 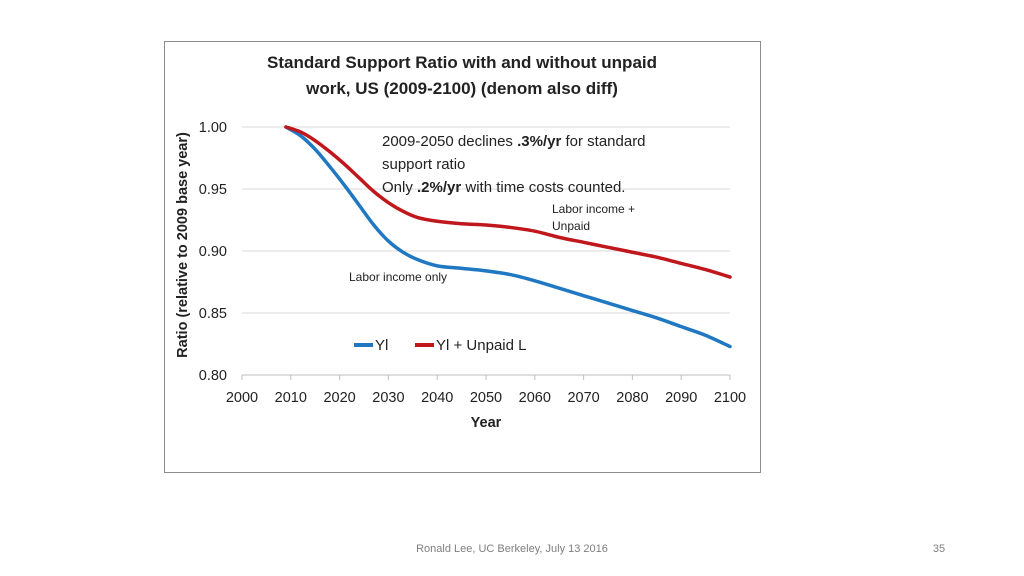 What do you see at coordinates (514, 141) in the screenshot?
I see `annotation-line1: 2009-2050 declines .3%/yr for standard` at bounding box center [514, 141].